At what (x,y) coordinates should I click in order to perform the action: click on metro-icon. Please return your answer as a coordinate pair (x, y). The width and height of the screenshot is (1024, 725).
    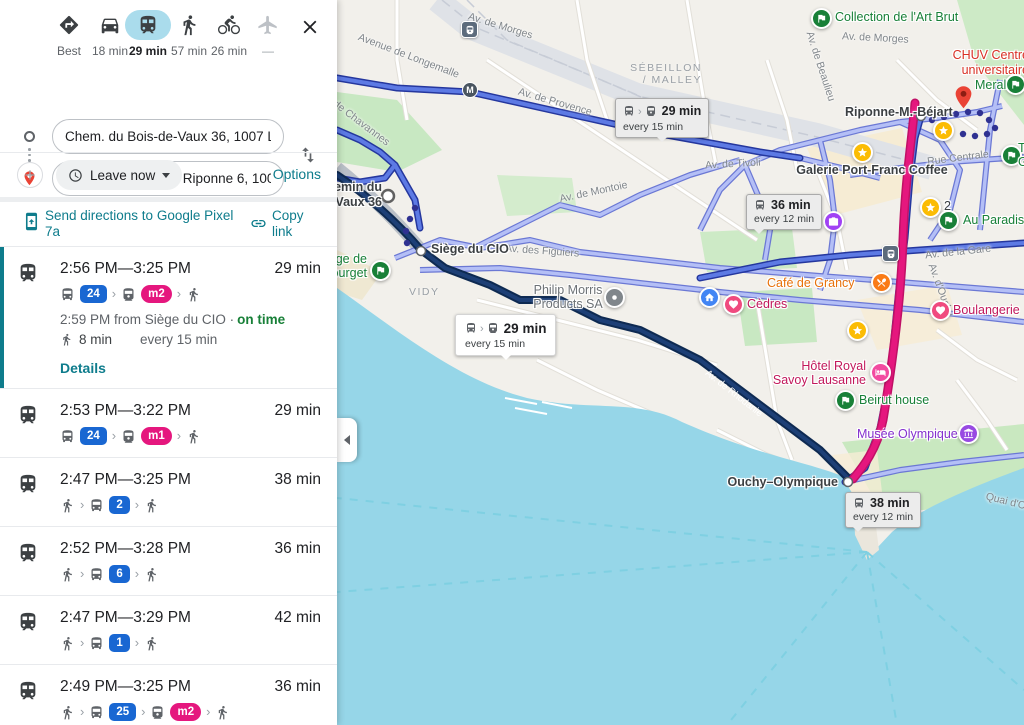
    Looking at the image, I should click on (651, 111).